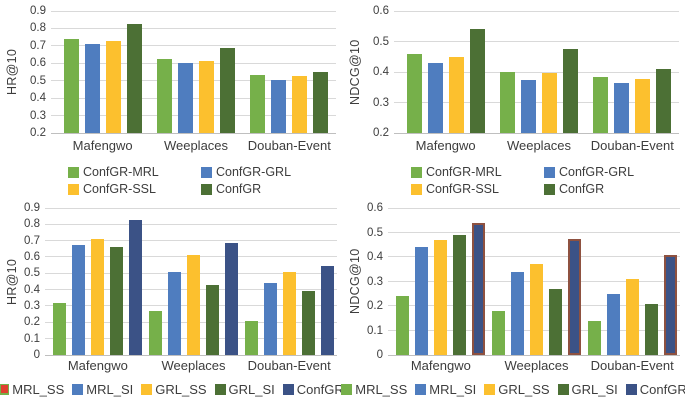 The height and width of the screenshot is (402, 685). What do you see at coordinates (462, 189) in the screenshot?
I see `legend-label: ConfGR-SSL` at bounding box center [462, 189].